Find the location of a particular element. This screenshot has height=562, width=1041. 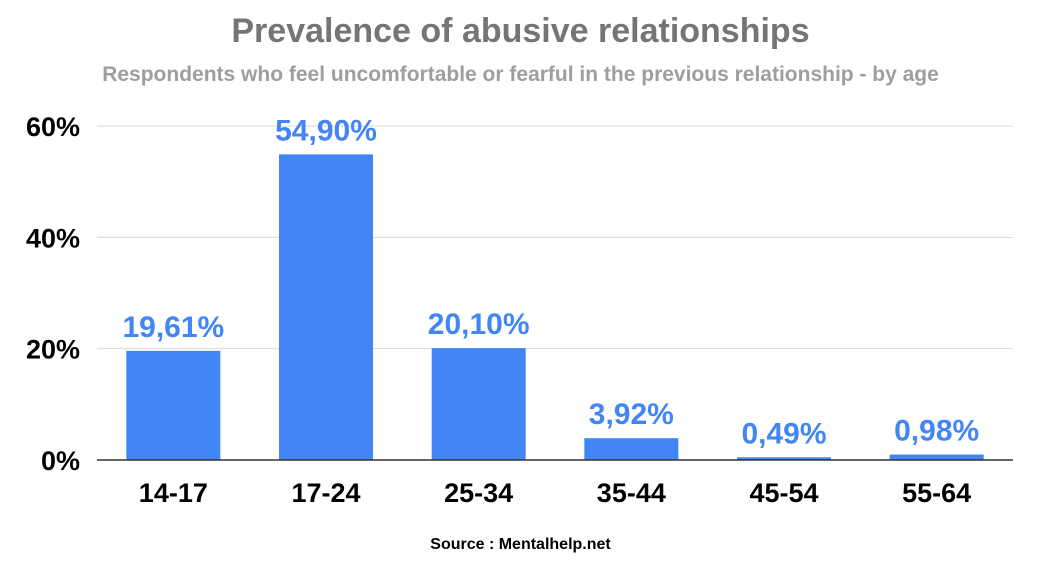

chart-title: Prevalence of abusive relationships is located at coordinates (520, 31).